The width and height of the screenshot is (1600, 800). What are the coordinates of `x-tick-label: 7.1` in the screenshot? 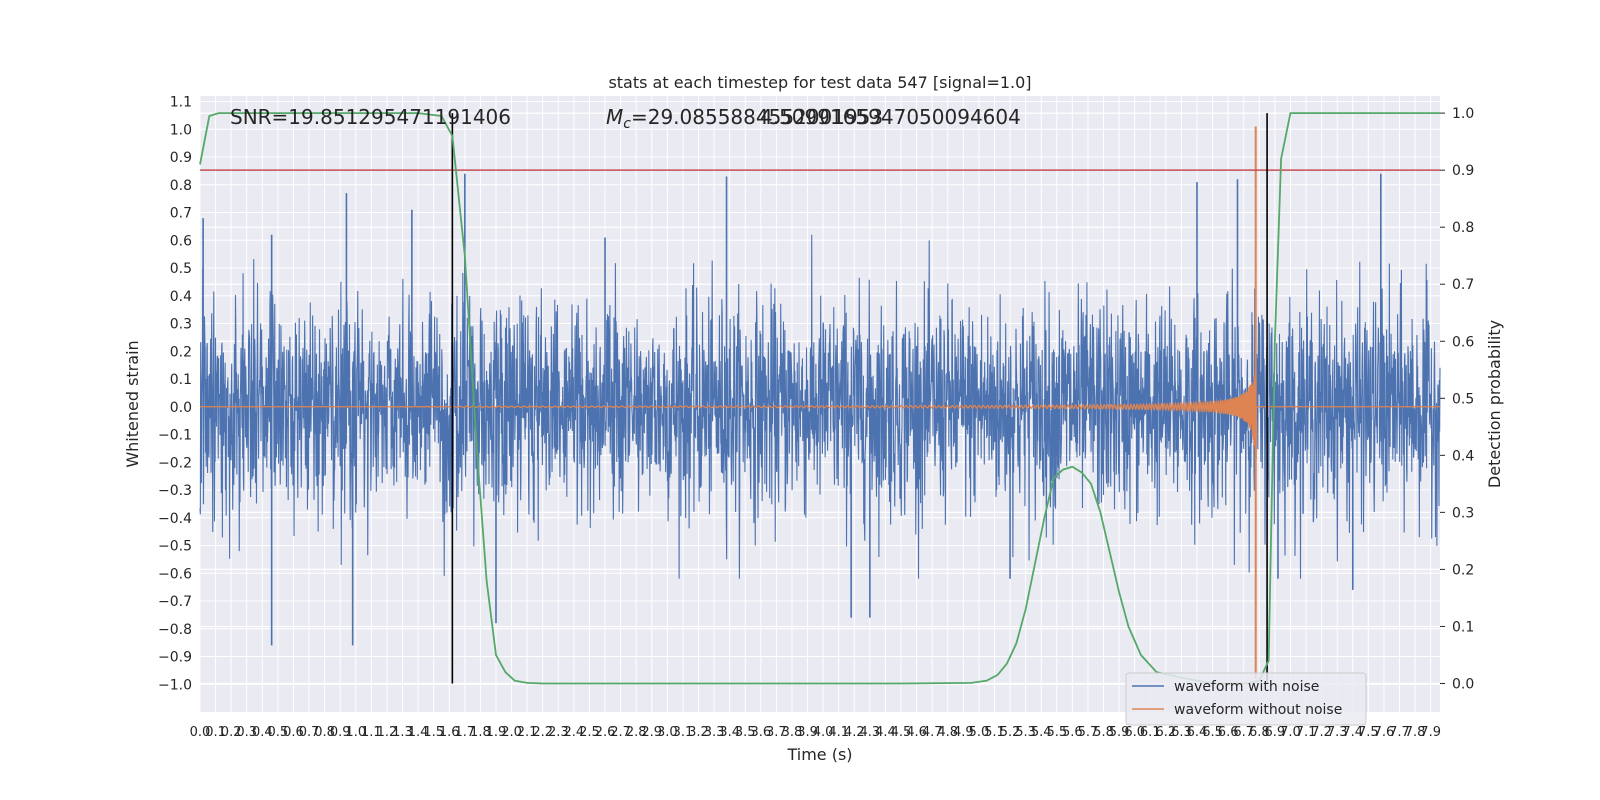 It's located at (1306, 732).